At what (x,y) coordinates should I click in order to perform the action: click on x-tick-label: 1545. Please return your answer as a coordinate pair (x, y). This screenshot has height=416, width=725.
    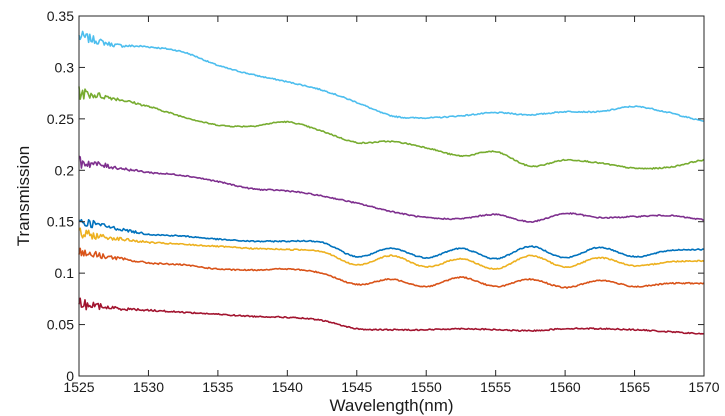
    Looking at the image, I should click on (356, 387).